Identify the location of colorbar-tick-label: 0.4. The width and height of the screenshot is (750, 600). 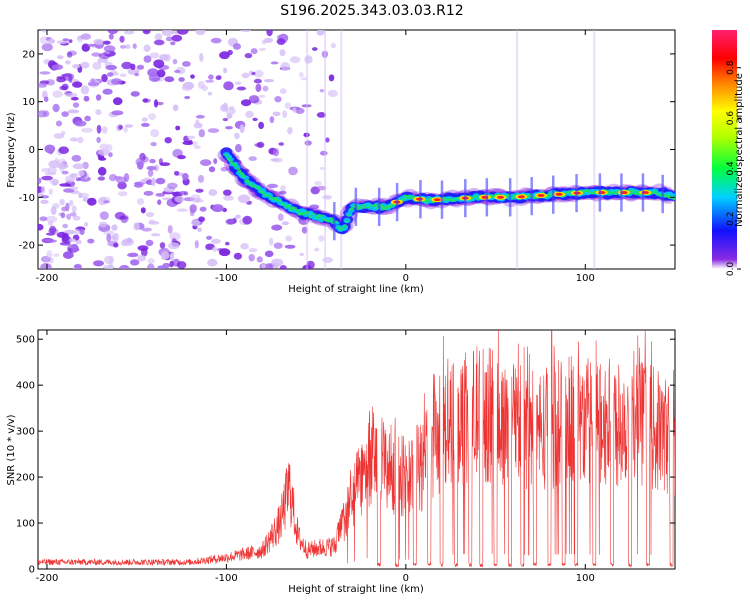
(731, 168).